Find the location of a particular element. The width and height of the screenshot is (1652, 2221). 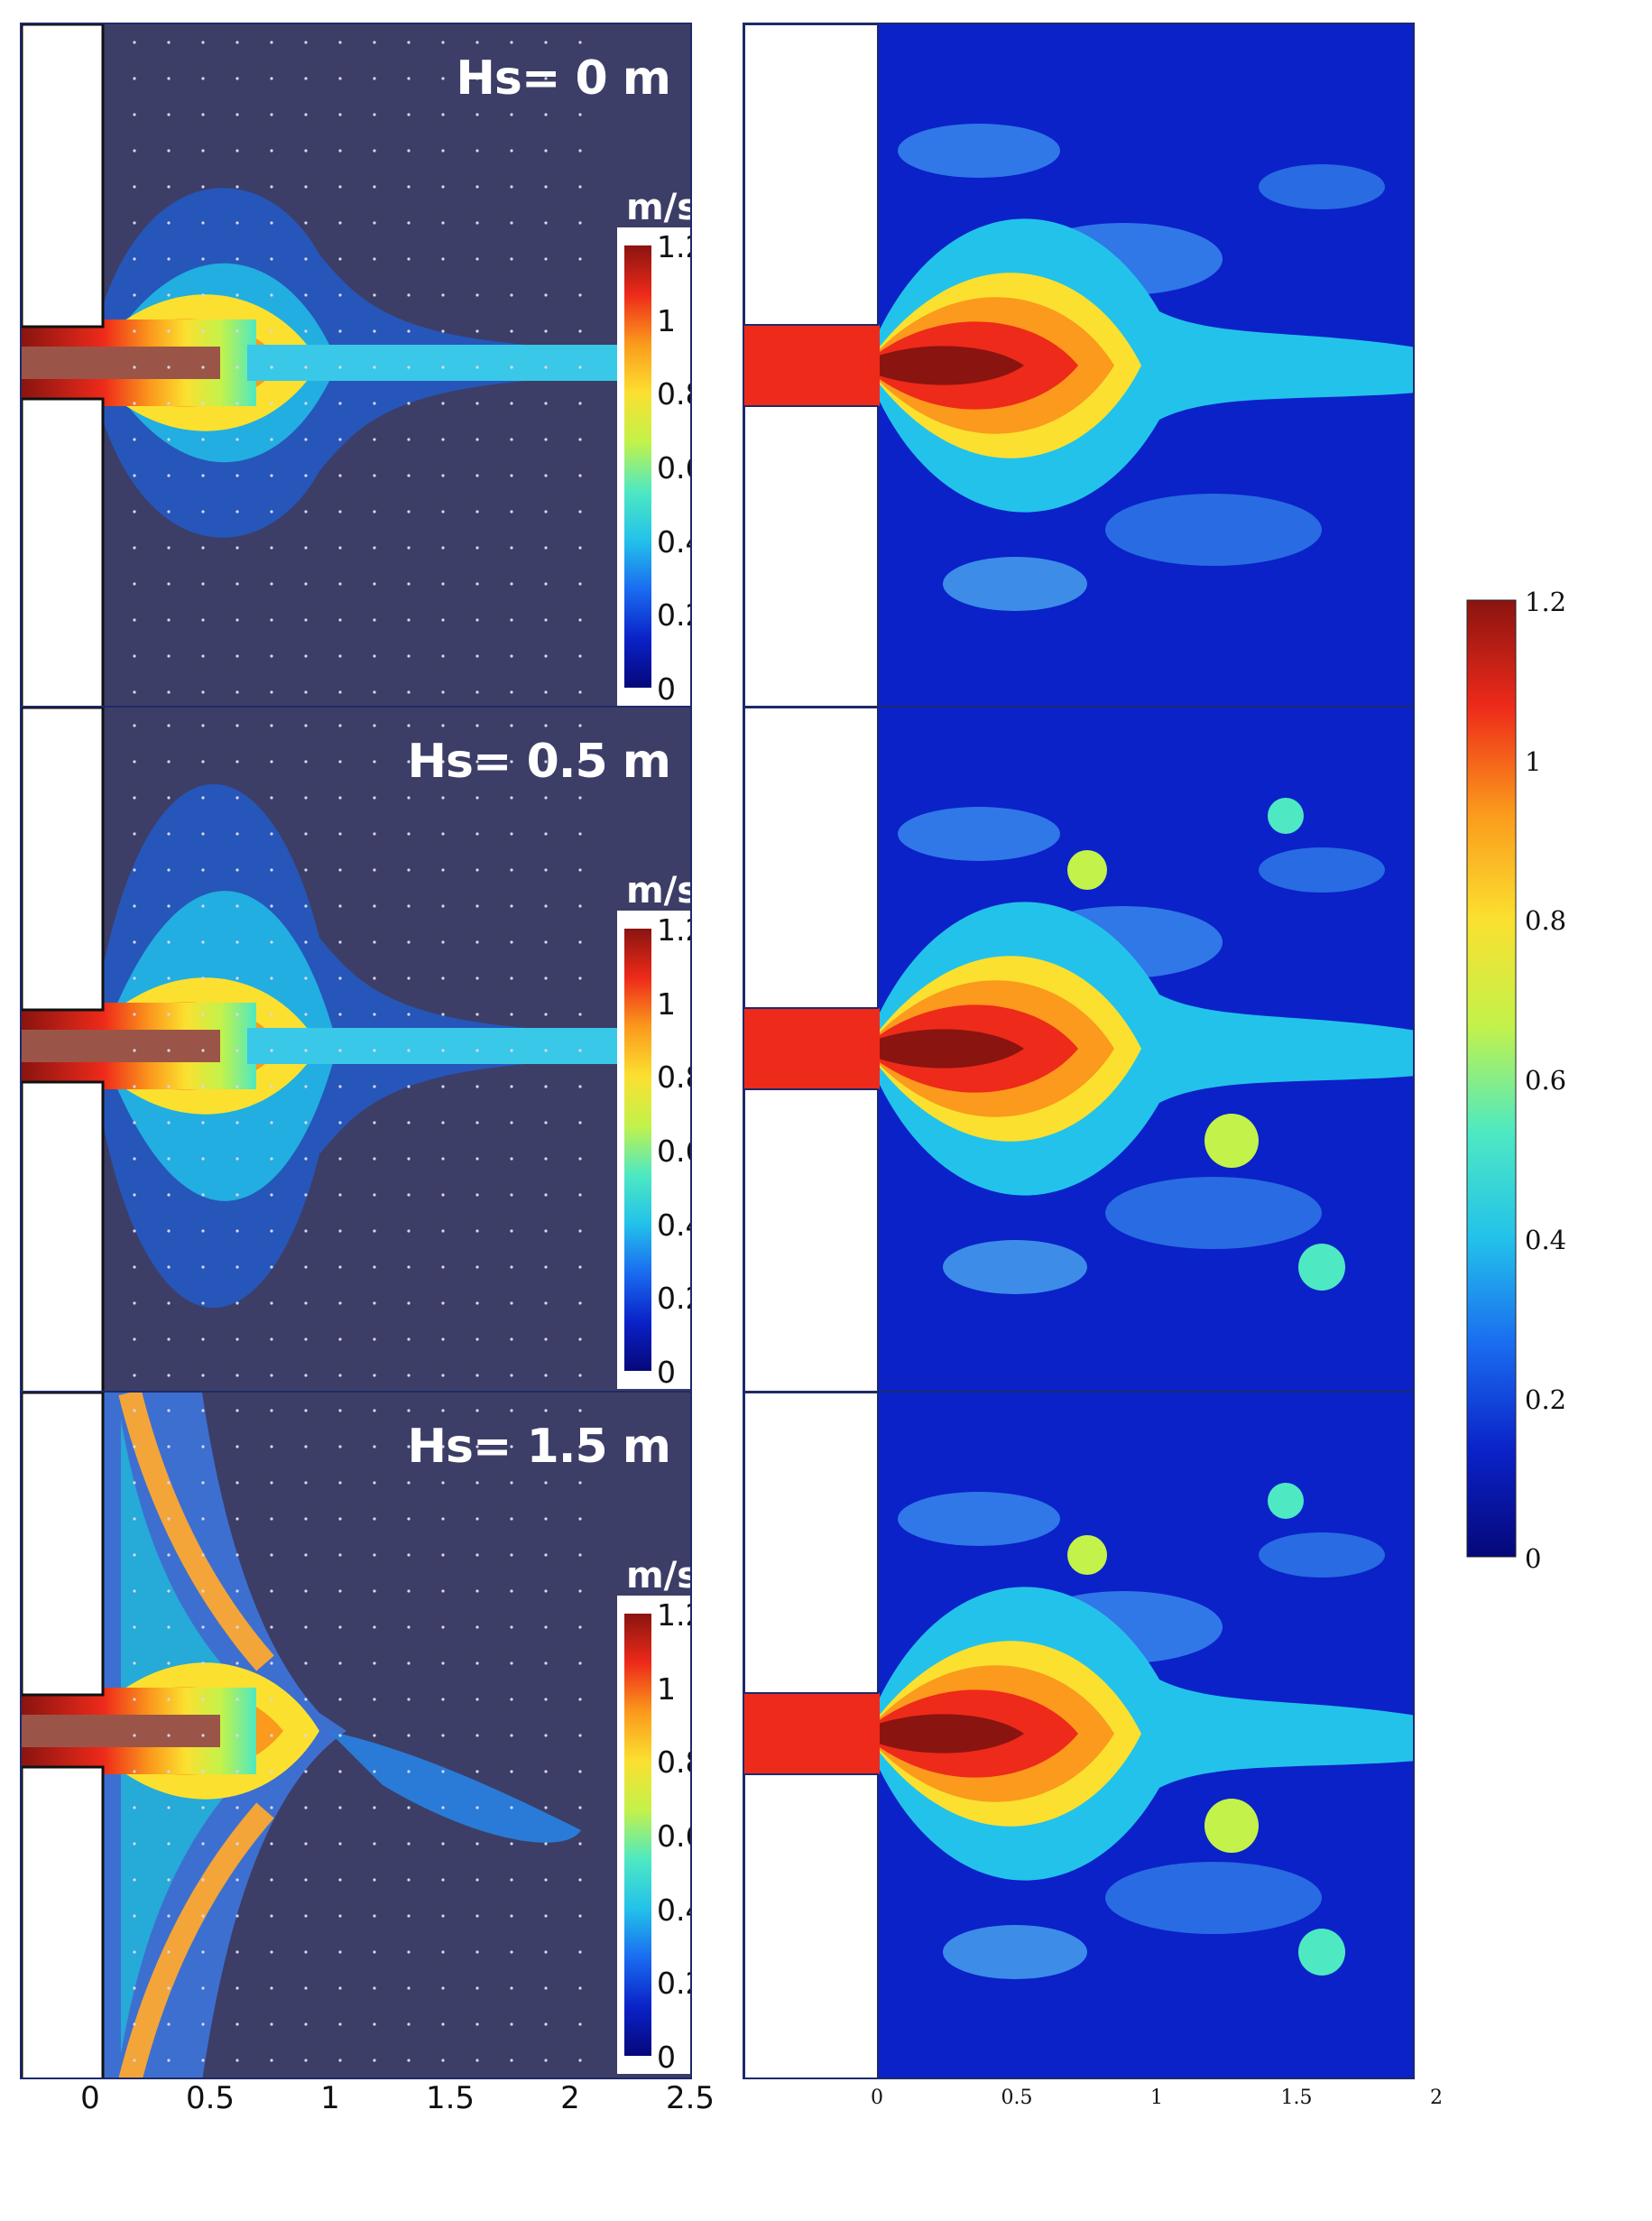

left-colorbar-tick: 0.2 is located at coordinates (673, 1984).